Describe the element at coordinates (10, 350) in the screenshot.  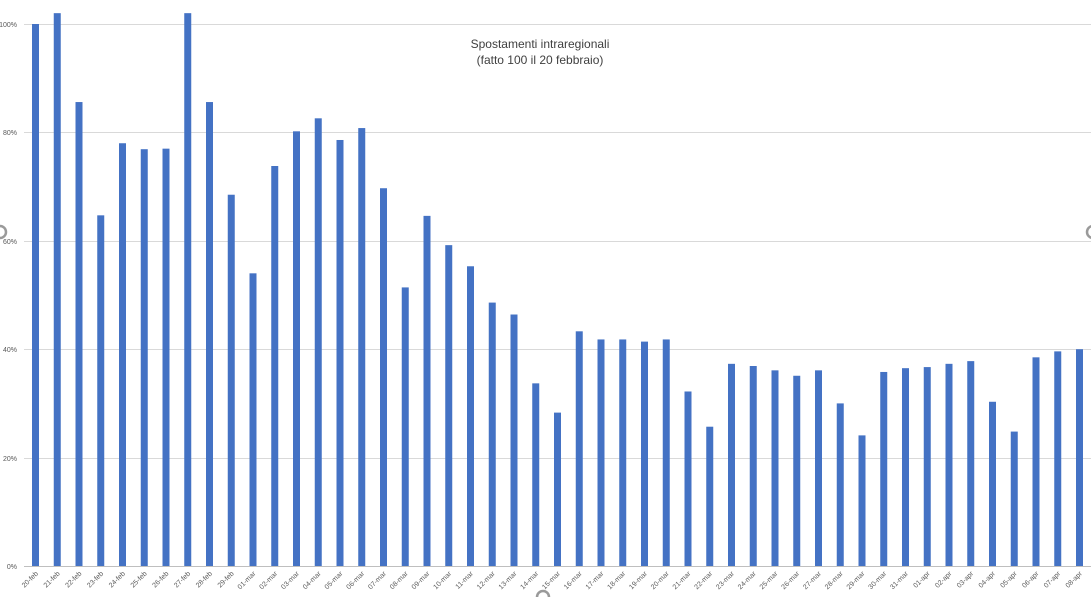
I see `y-tick-label: 40%` at that location.